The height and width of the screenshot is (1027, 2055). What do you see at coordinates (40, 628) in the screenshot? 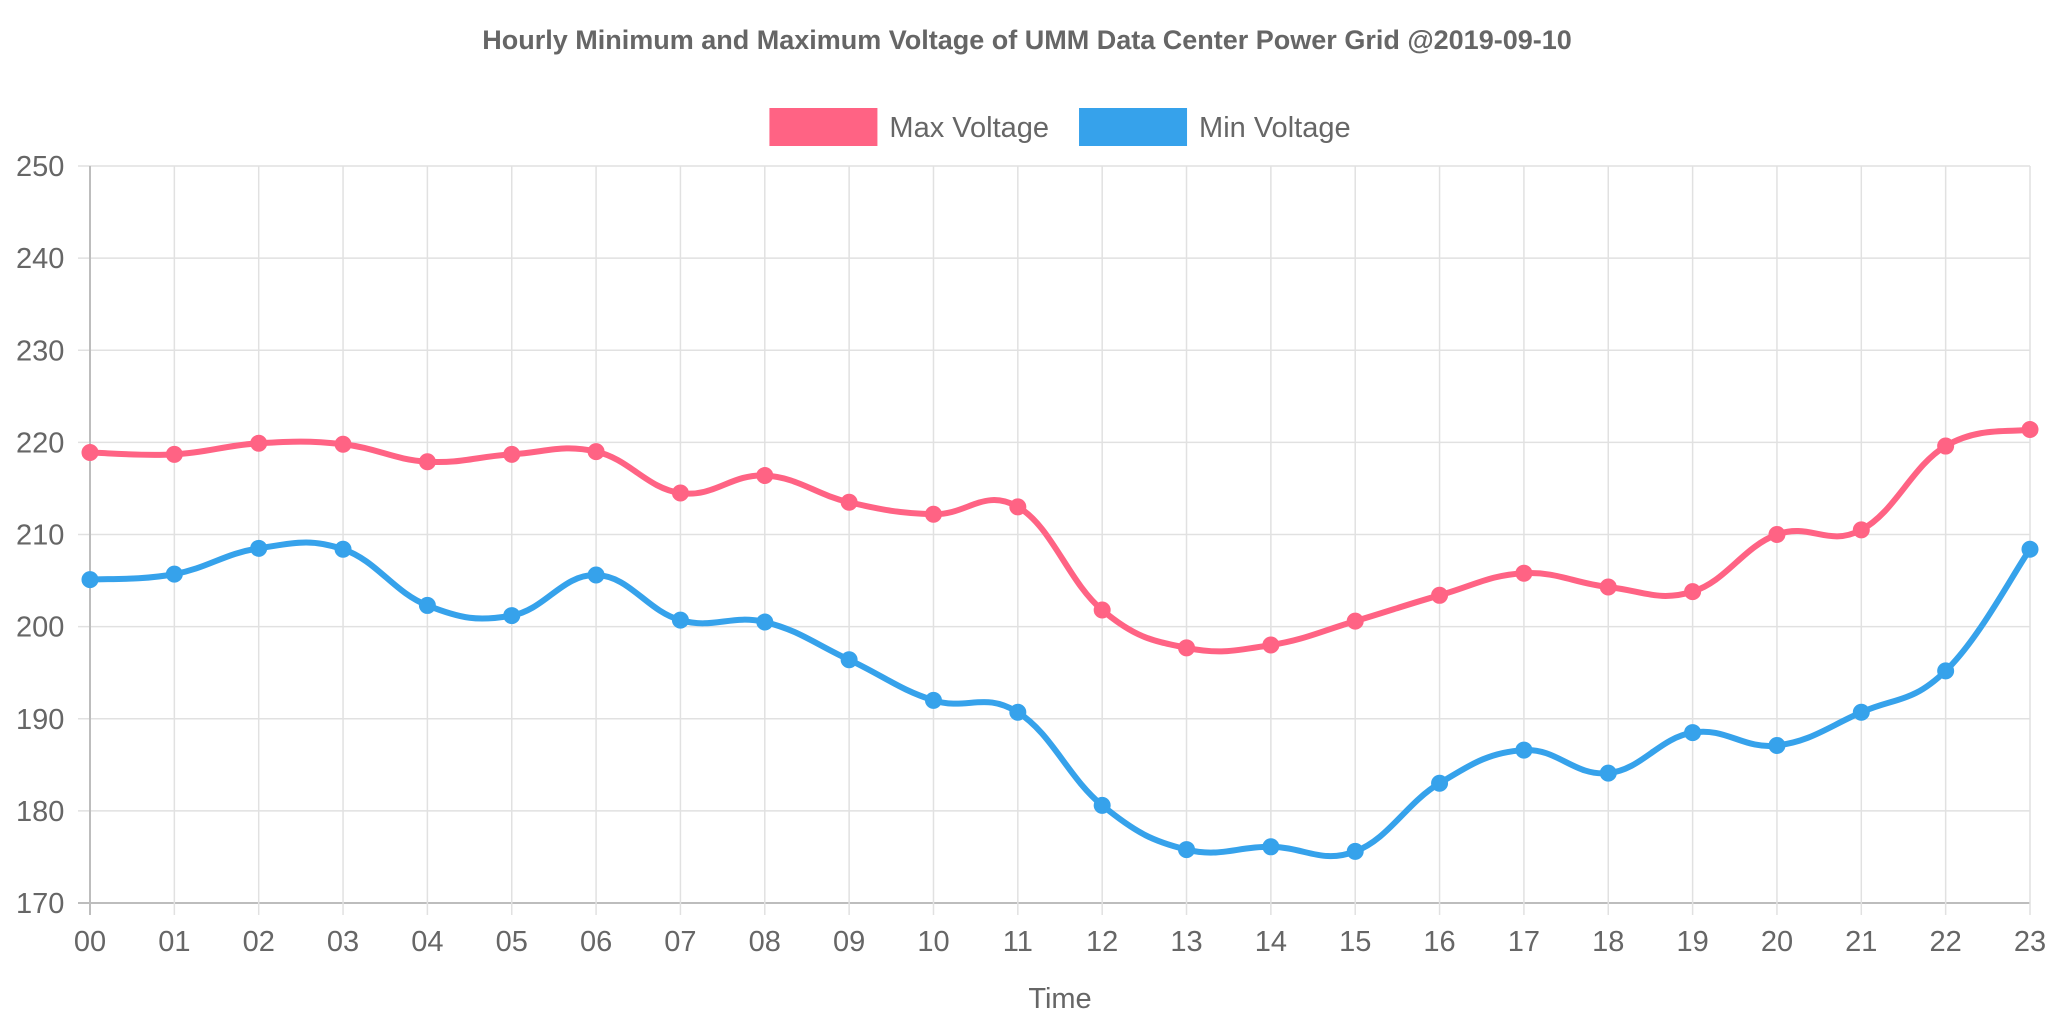
I see `y-tick-label: 200` at bounding box center [40, 628].